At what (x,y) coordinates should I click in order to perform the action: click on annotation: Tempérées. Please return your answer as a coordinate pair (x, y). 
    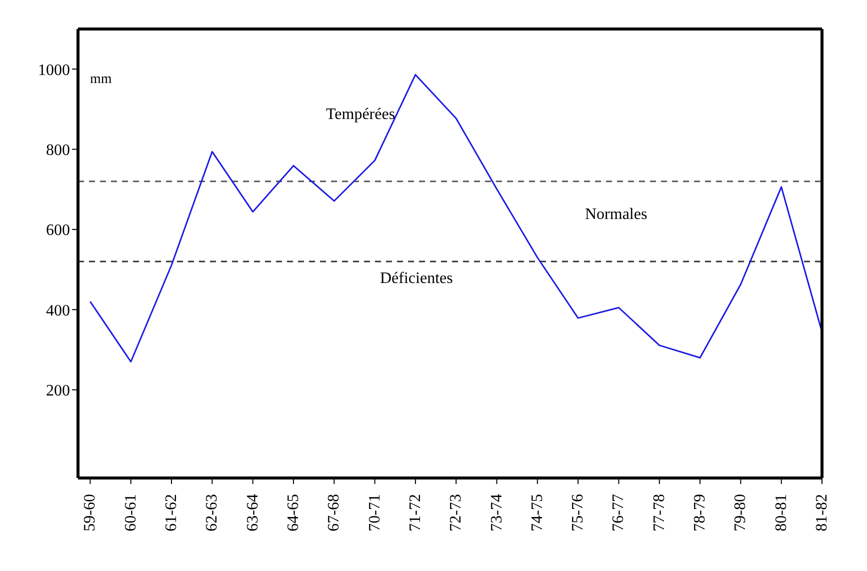
    Looking at the image, I should click on (361, 115).